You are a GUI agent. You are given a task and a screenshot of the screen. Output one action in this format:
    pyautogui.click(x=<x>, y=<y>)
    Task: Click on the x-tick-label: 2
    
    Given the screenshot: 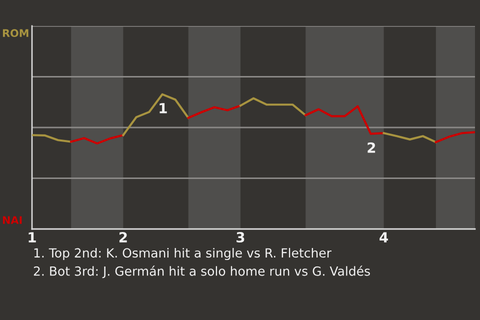 What is the action you would take?
    pyautogui.click(x=123, y=237)
    